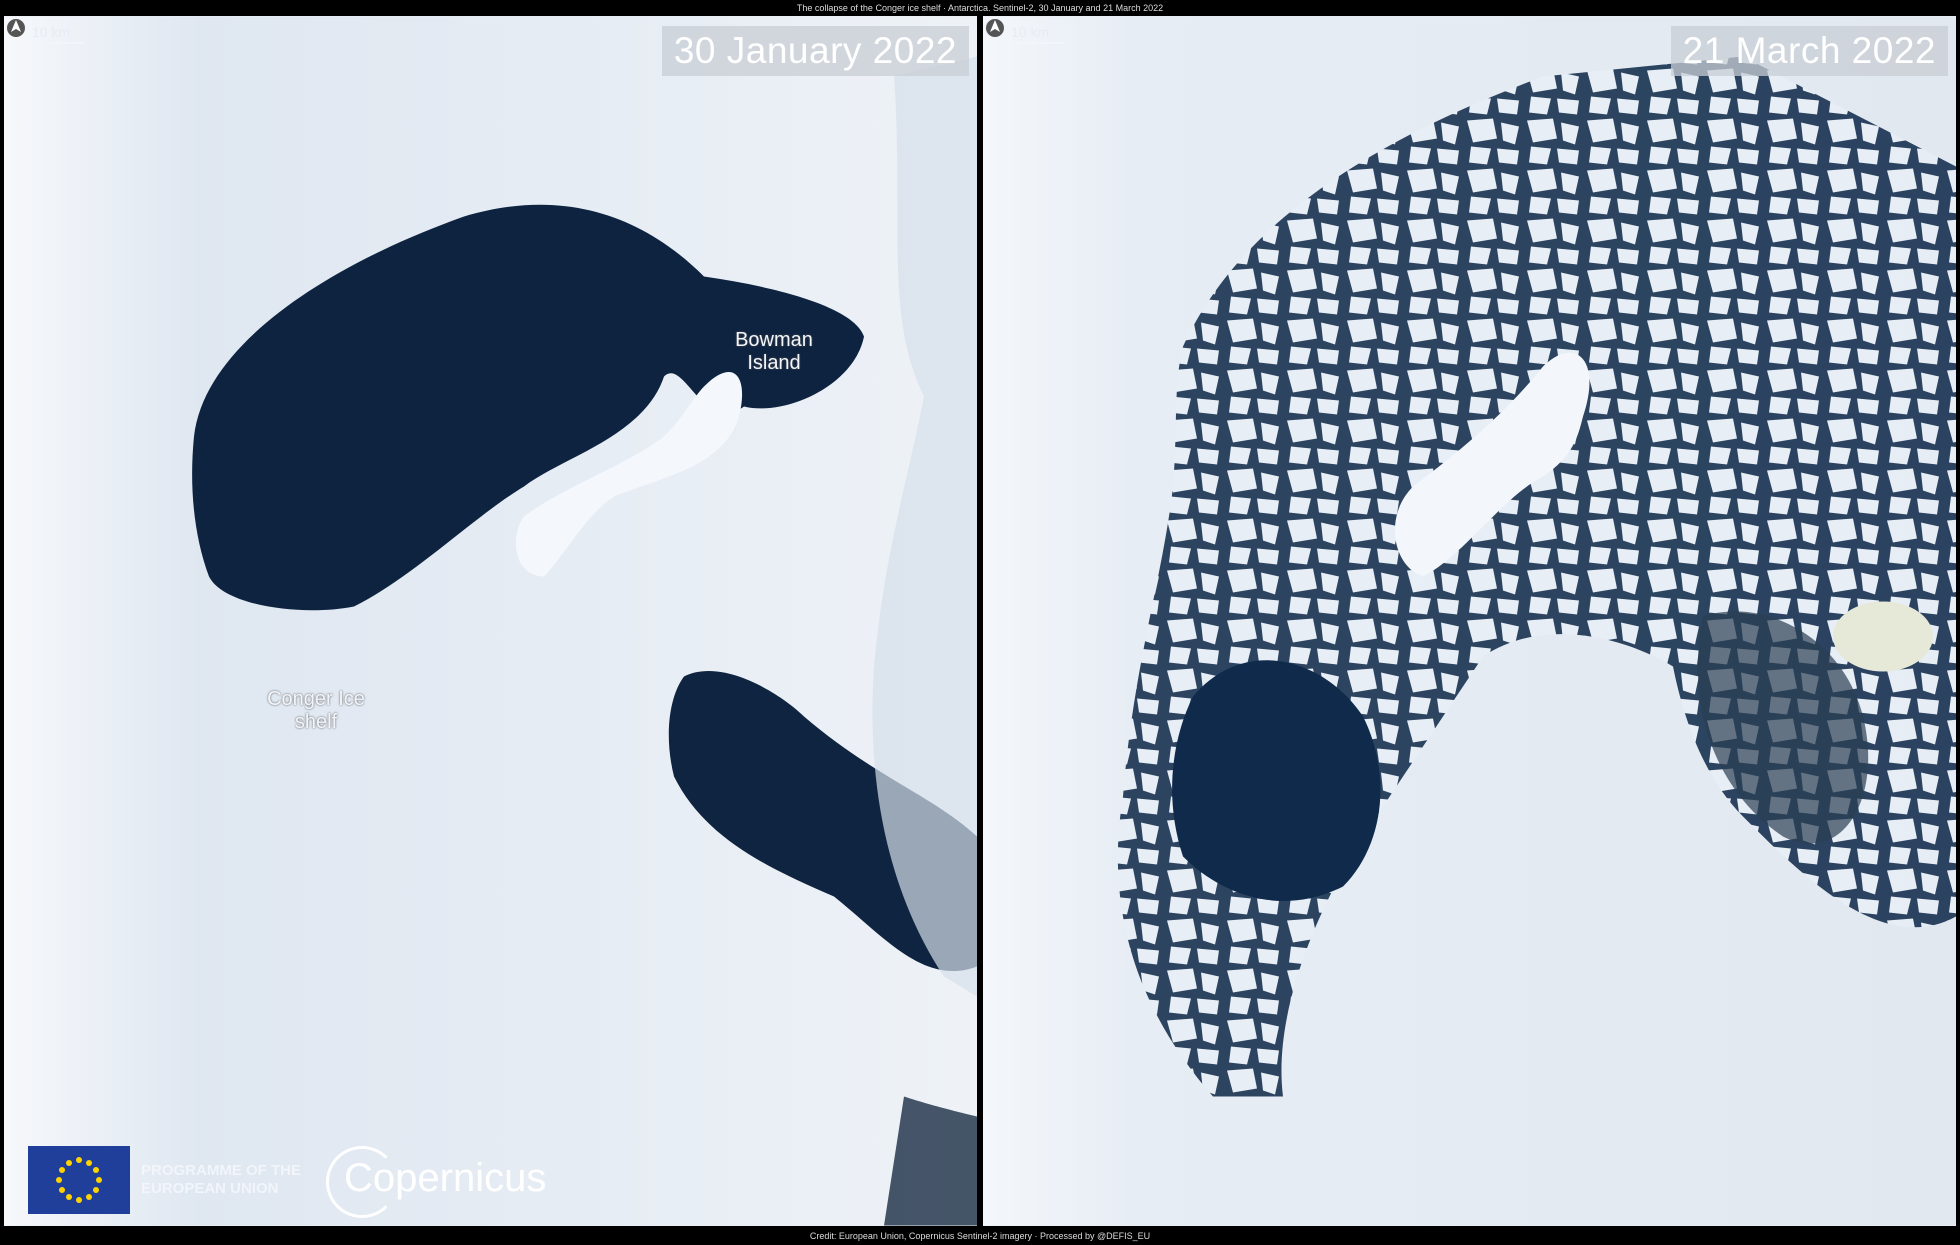  I want to click on eu-flag-logo, so click(79, 1180).